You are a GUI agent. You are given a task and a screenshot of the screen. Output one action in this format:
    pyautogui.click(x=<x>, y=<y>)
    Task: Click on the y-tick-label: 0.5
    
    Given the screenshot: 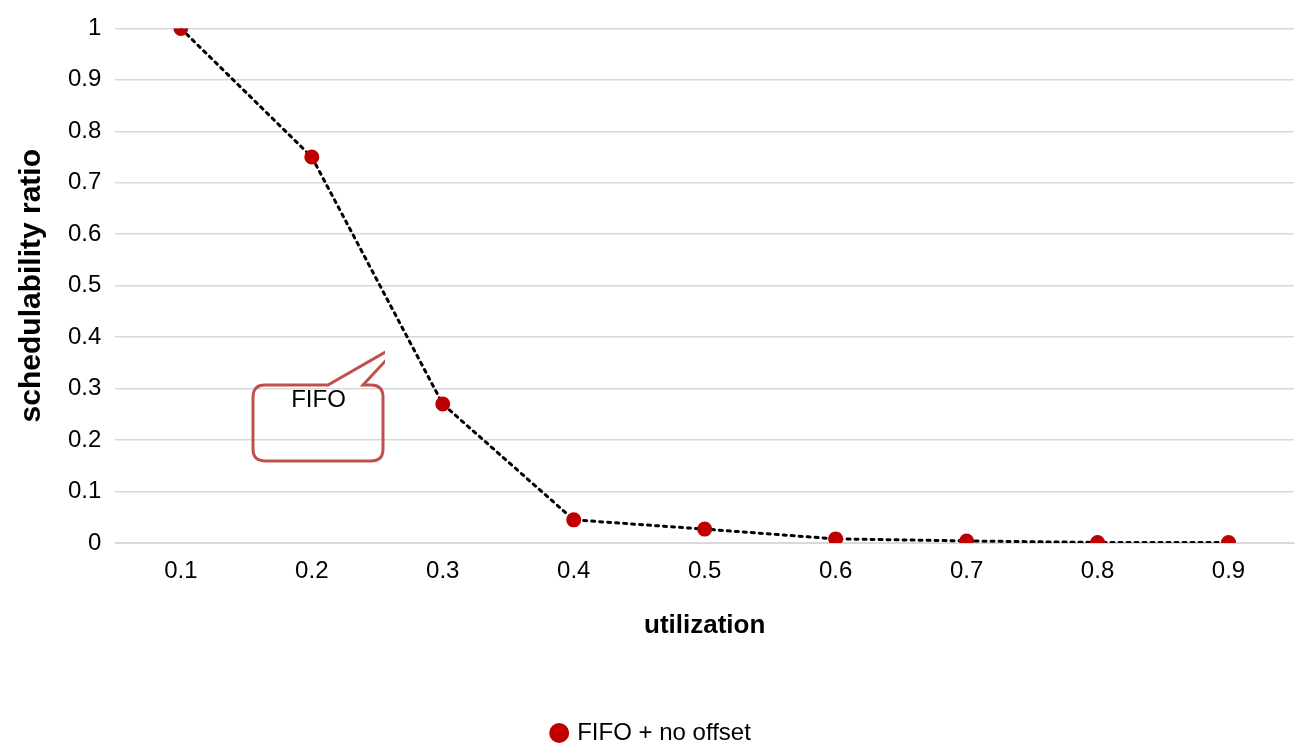 What is the action you would take?
    pyautogui.click(x=84, y=284)
    